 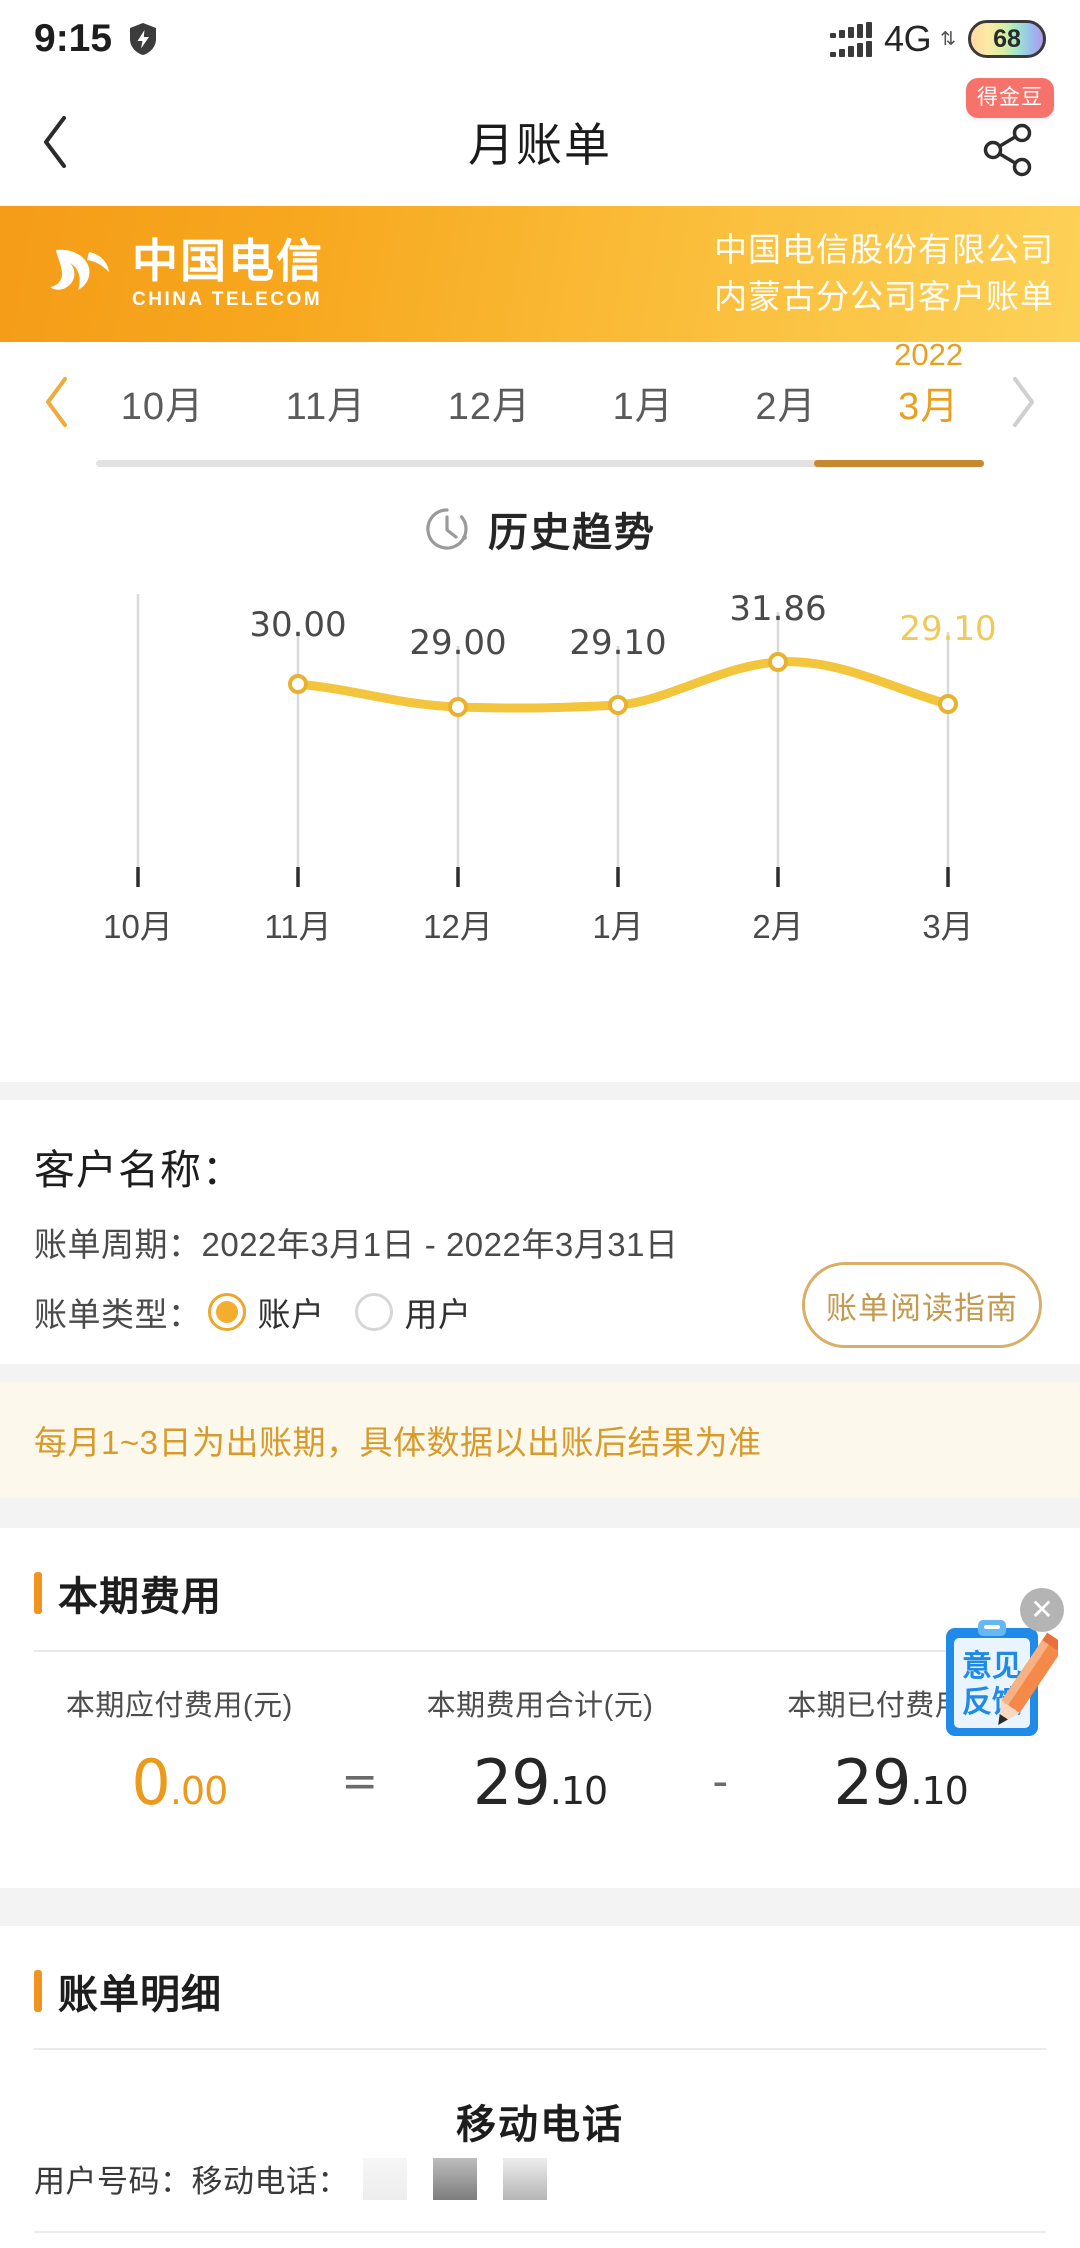 What do you see at coordinates (139, 1170) in the screenshot?
I see `customer-name-label: 客户名称：` at bounding box center [139, 1170].